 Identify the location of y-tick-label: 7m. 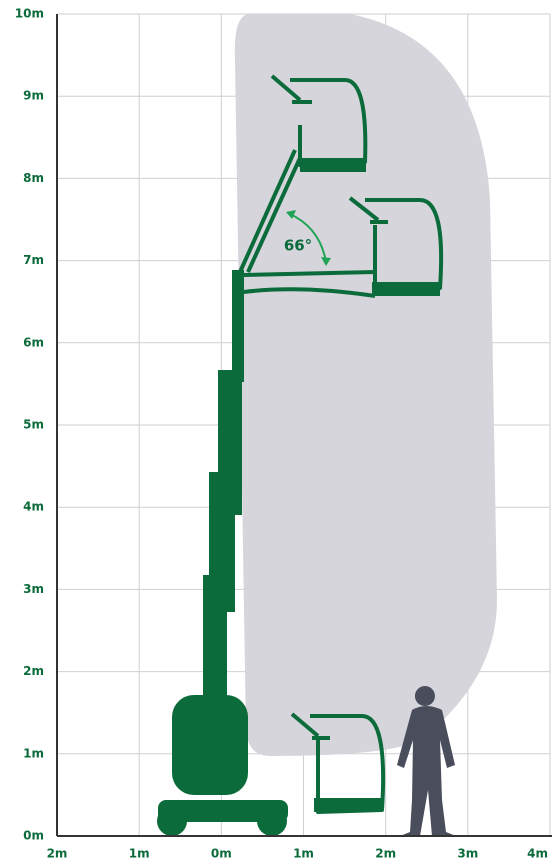
(33, 260).